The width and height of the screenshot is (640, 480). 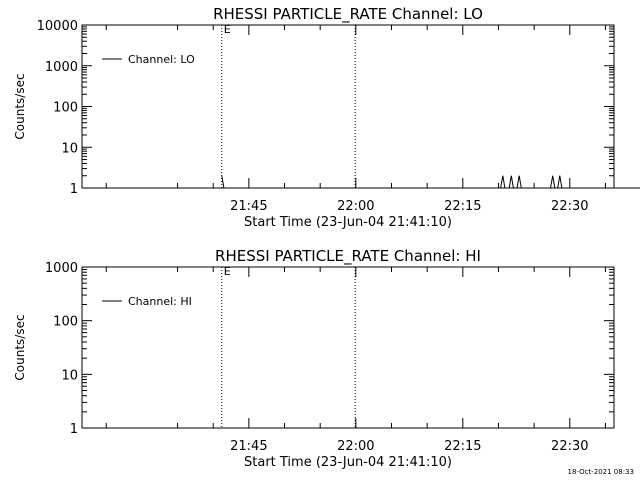 I want to click on chart-title: RHESSI PARTICLE_RATE Channel: HI, so click(x=348, y=256).